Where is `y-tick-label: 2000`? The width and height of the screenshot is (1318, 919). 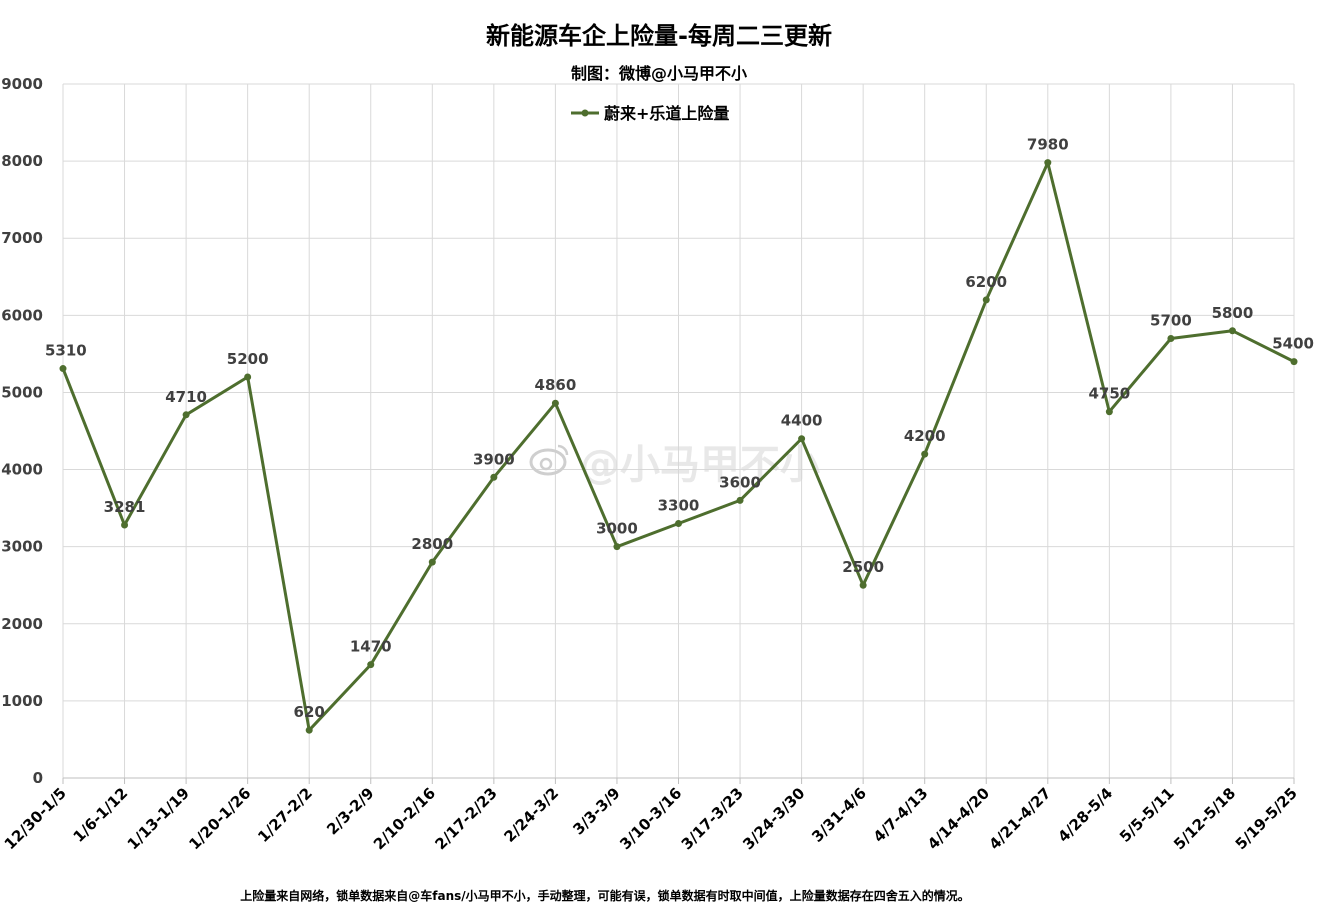 y-tick-label: 2000 is located at coordinates (22, 624).